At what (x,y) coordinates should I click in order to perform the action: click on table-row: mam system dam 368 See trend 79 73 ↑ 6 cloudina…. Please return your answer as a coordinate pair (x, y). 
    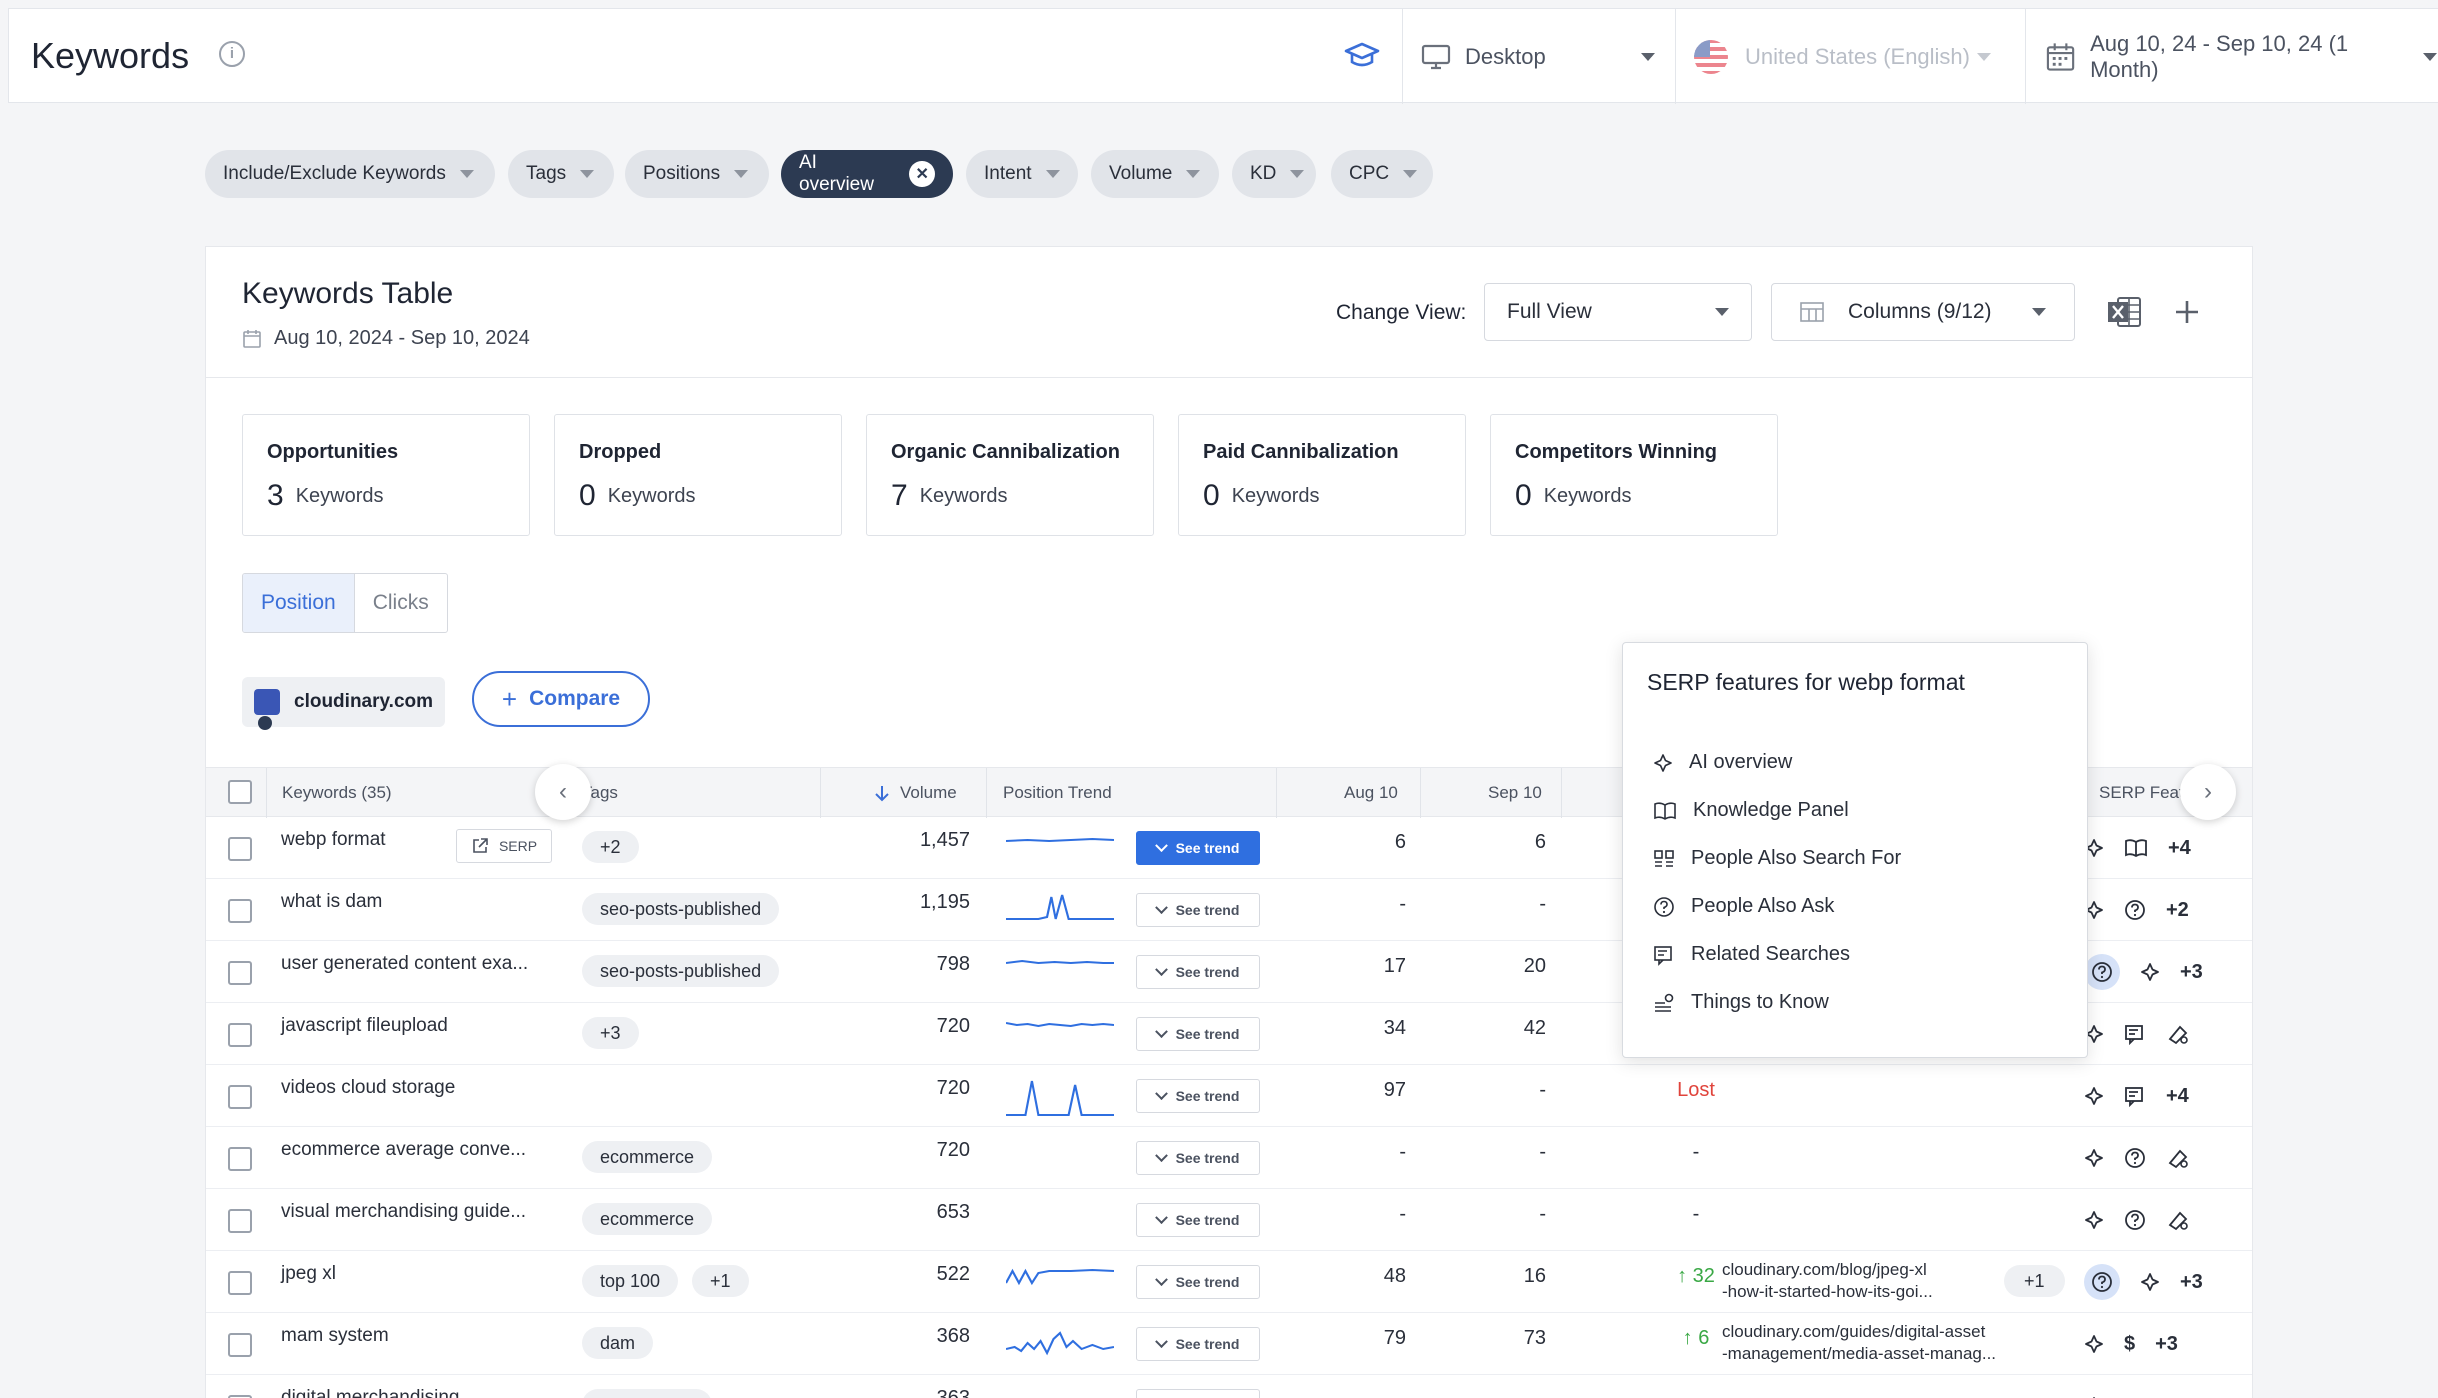
    Looking at the image, I should click on (1229, 1344).